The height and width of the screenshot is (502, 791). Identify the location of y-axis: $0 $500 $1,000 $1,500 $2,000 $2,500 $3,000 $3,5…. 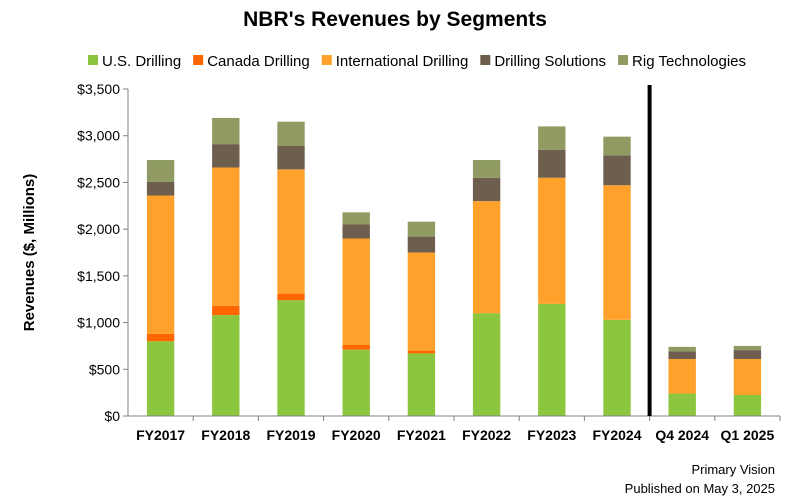
(103, 252).